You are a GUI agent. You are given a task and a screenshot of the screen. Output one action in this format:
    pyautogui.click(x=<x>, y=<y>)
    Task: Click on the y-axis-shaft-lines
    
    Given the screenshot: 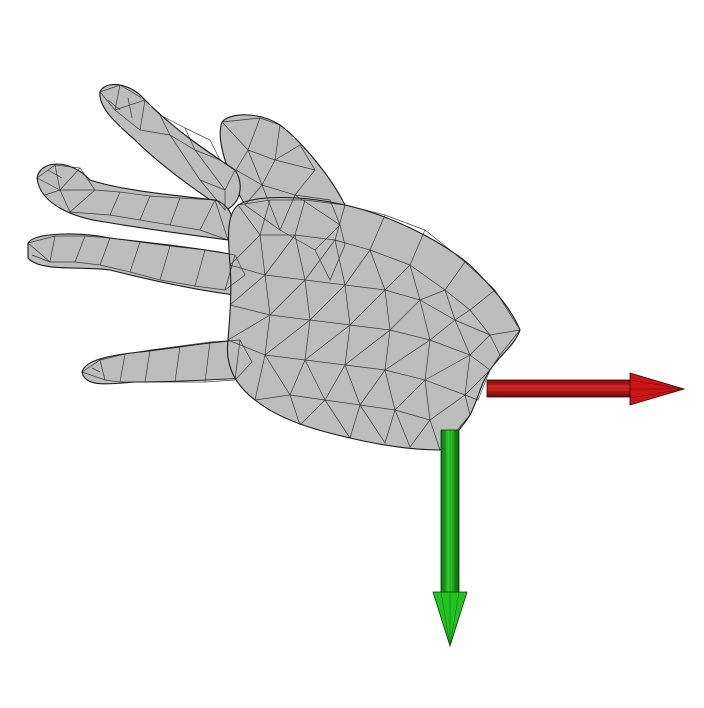 What is the action you would take?
    pyautogui.click(x=450, y=514)
    